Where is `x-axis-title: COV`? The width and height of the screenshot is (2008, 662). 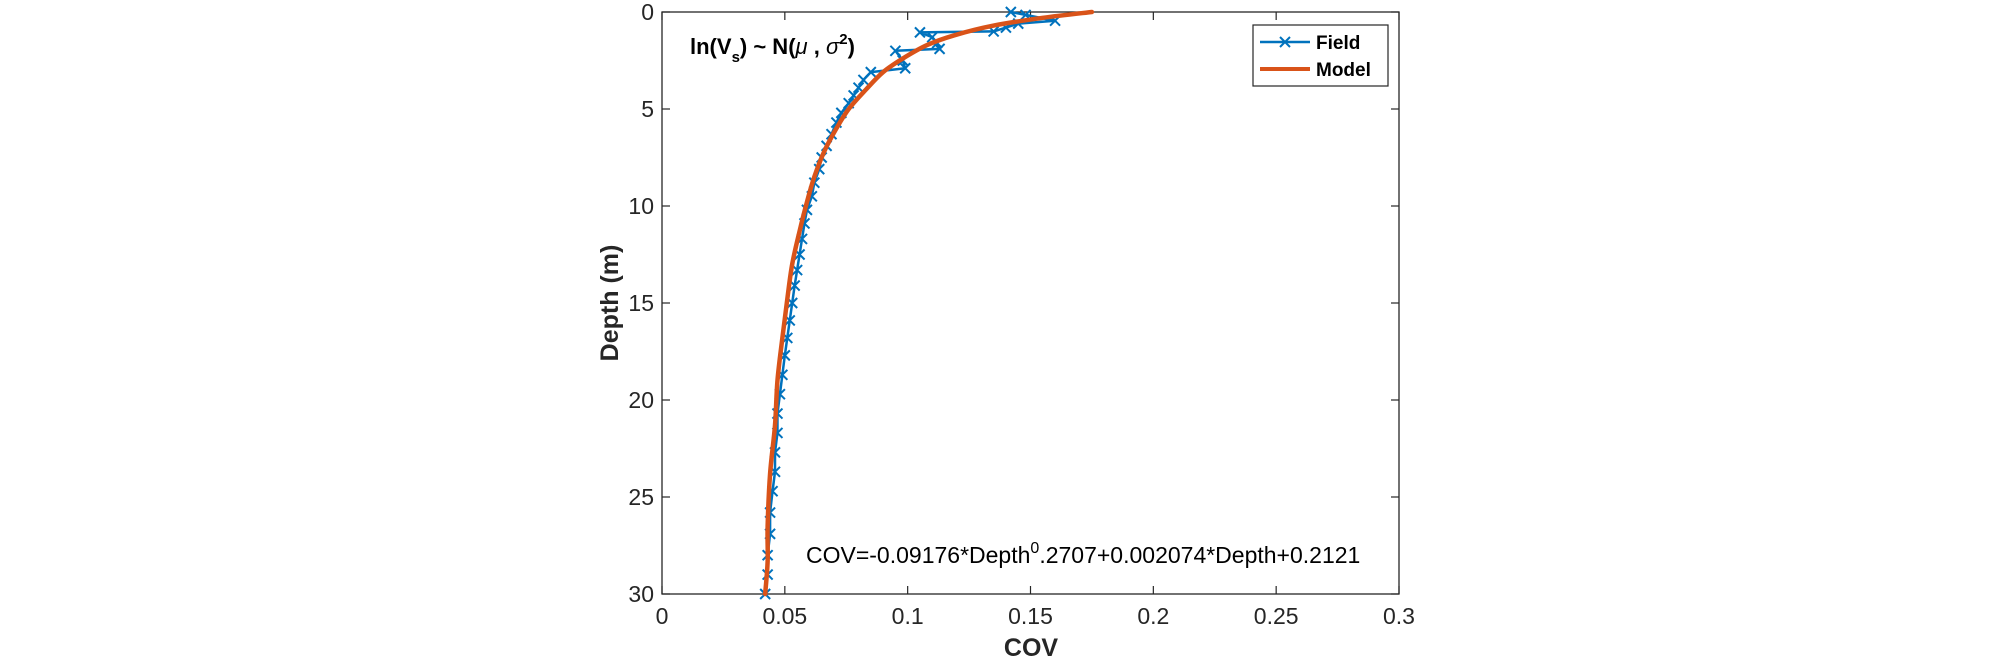
x-axis-title: COV is located at coordinates (1031, 648).